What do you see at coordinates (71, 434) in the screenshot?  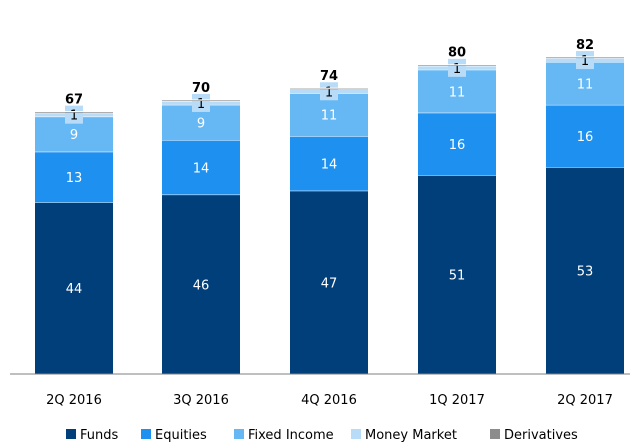 I see `legend-swatch-funds` at bounding box center [71, 434].